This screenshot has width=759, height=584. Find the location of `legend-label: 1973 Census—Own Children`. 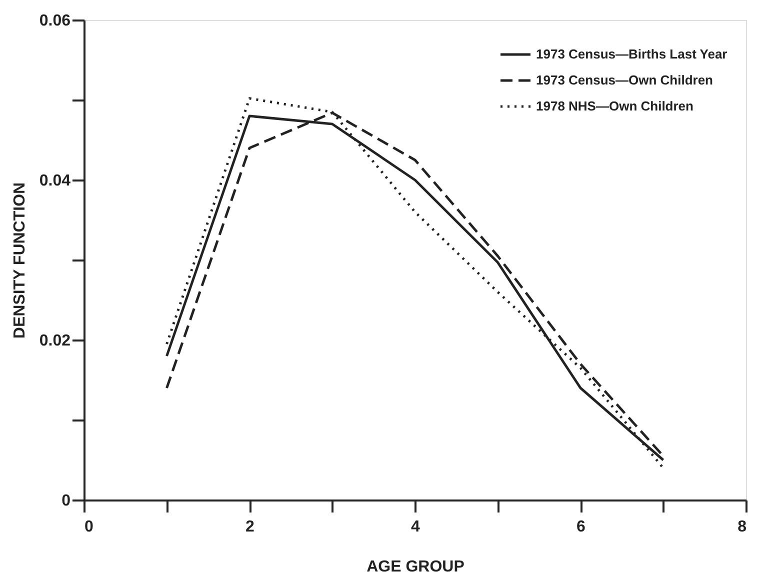

legend-label: 1973 Census—Own Children is located at coordinates (625, 80).